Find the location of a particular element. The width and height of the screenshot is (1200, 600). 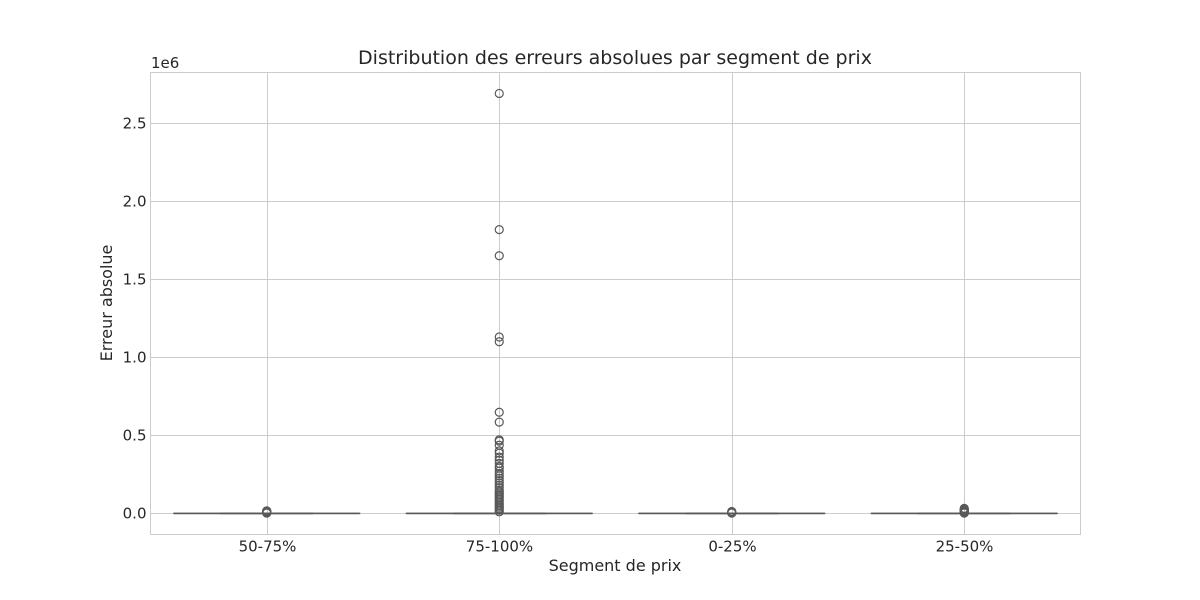

x-tick-label: 25-50% is located at coordinates (965, 547).